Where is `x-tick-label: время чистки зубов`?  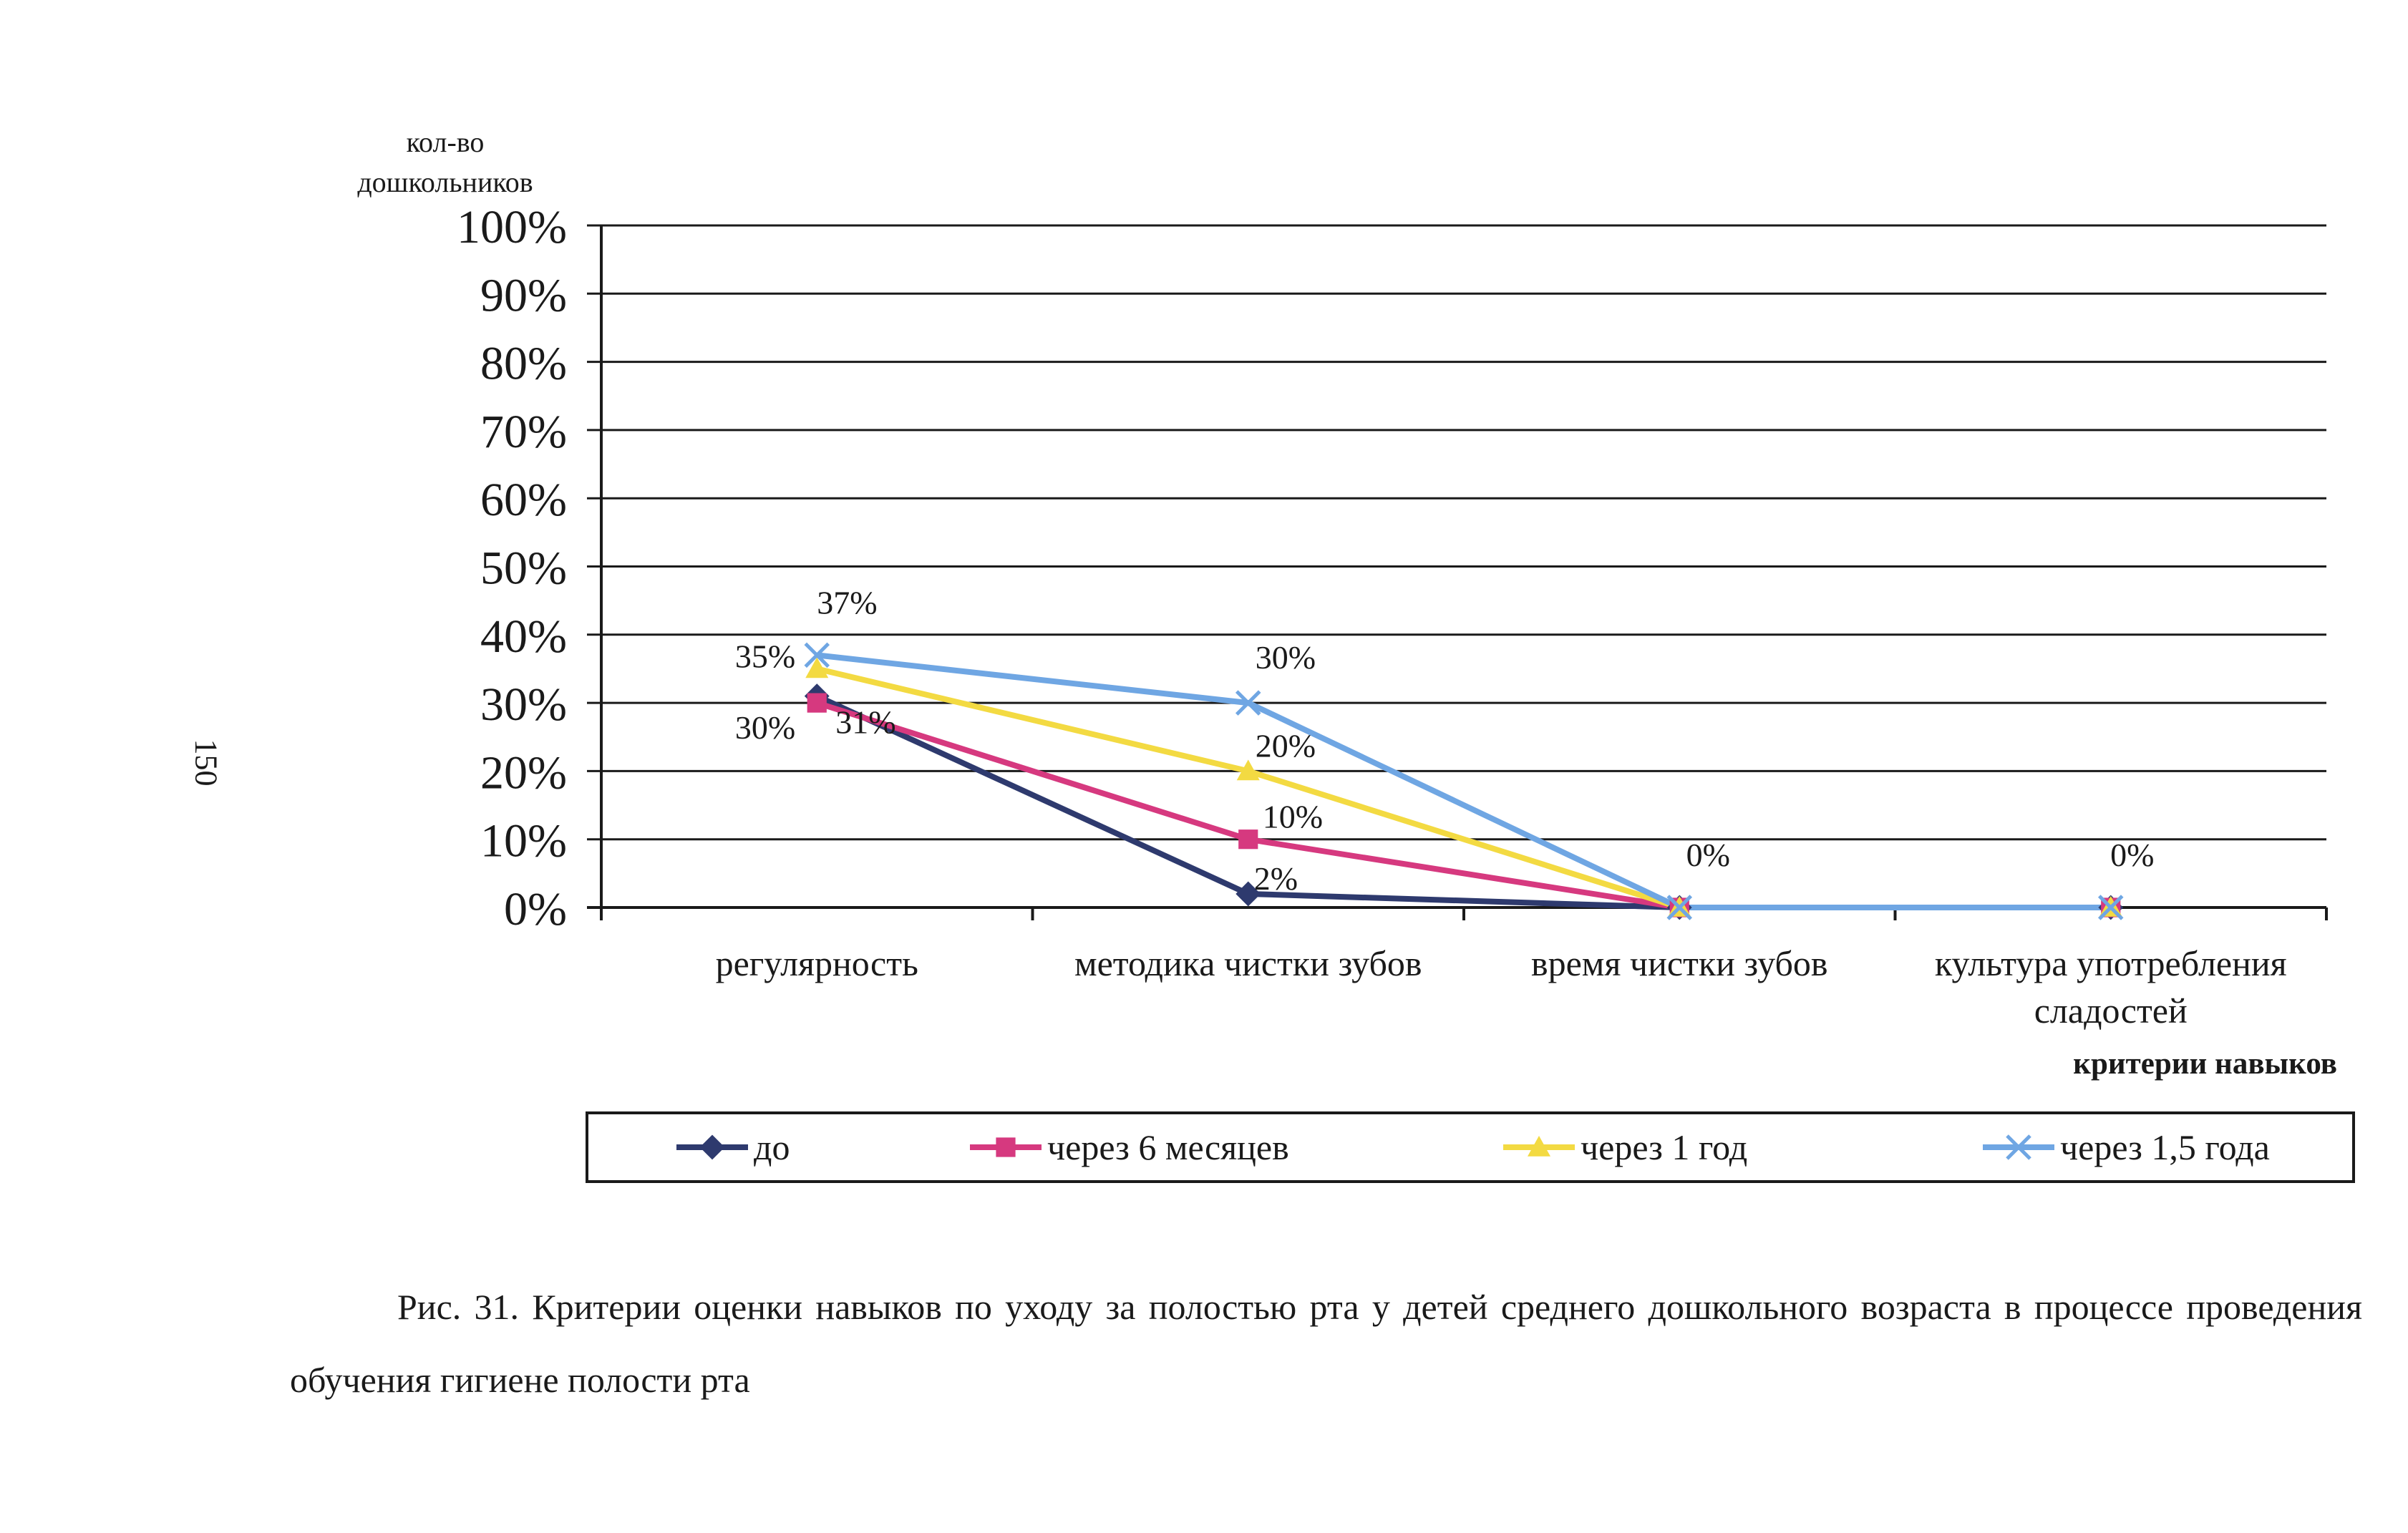
x-tick-label: время чистки зубов is located at coordinates (1680, 963).